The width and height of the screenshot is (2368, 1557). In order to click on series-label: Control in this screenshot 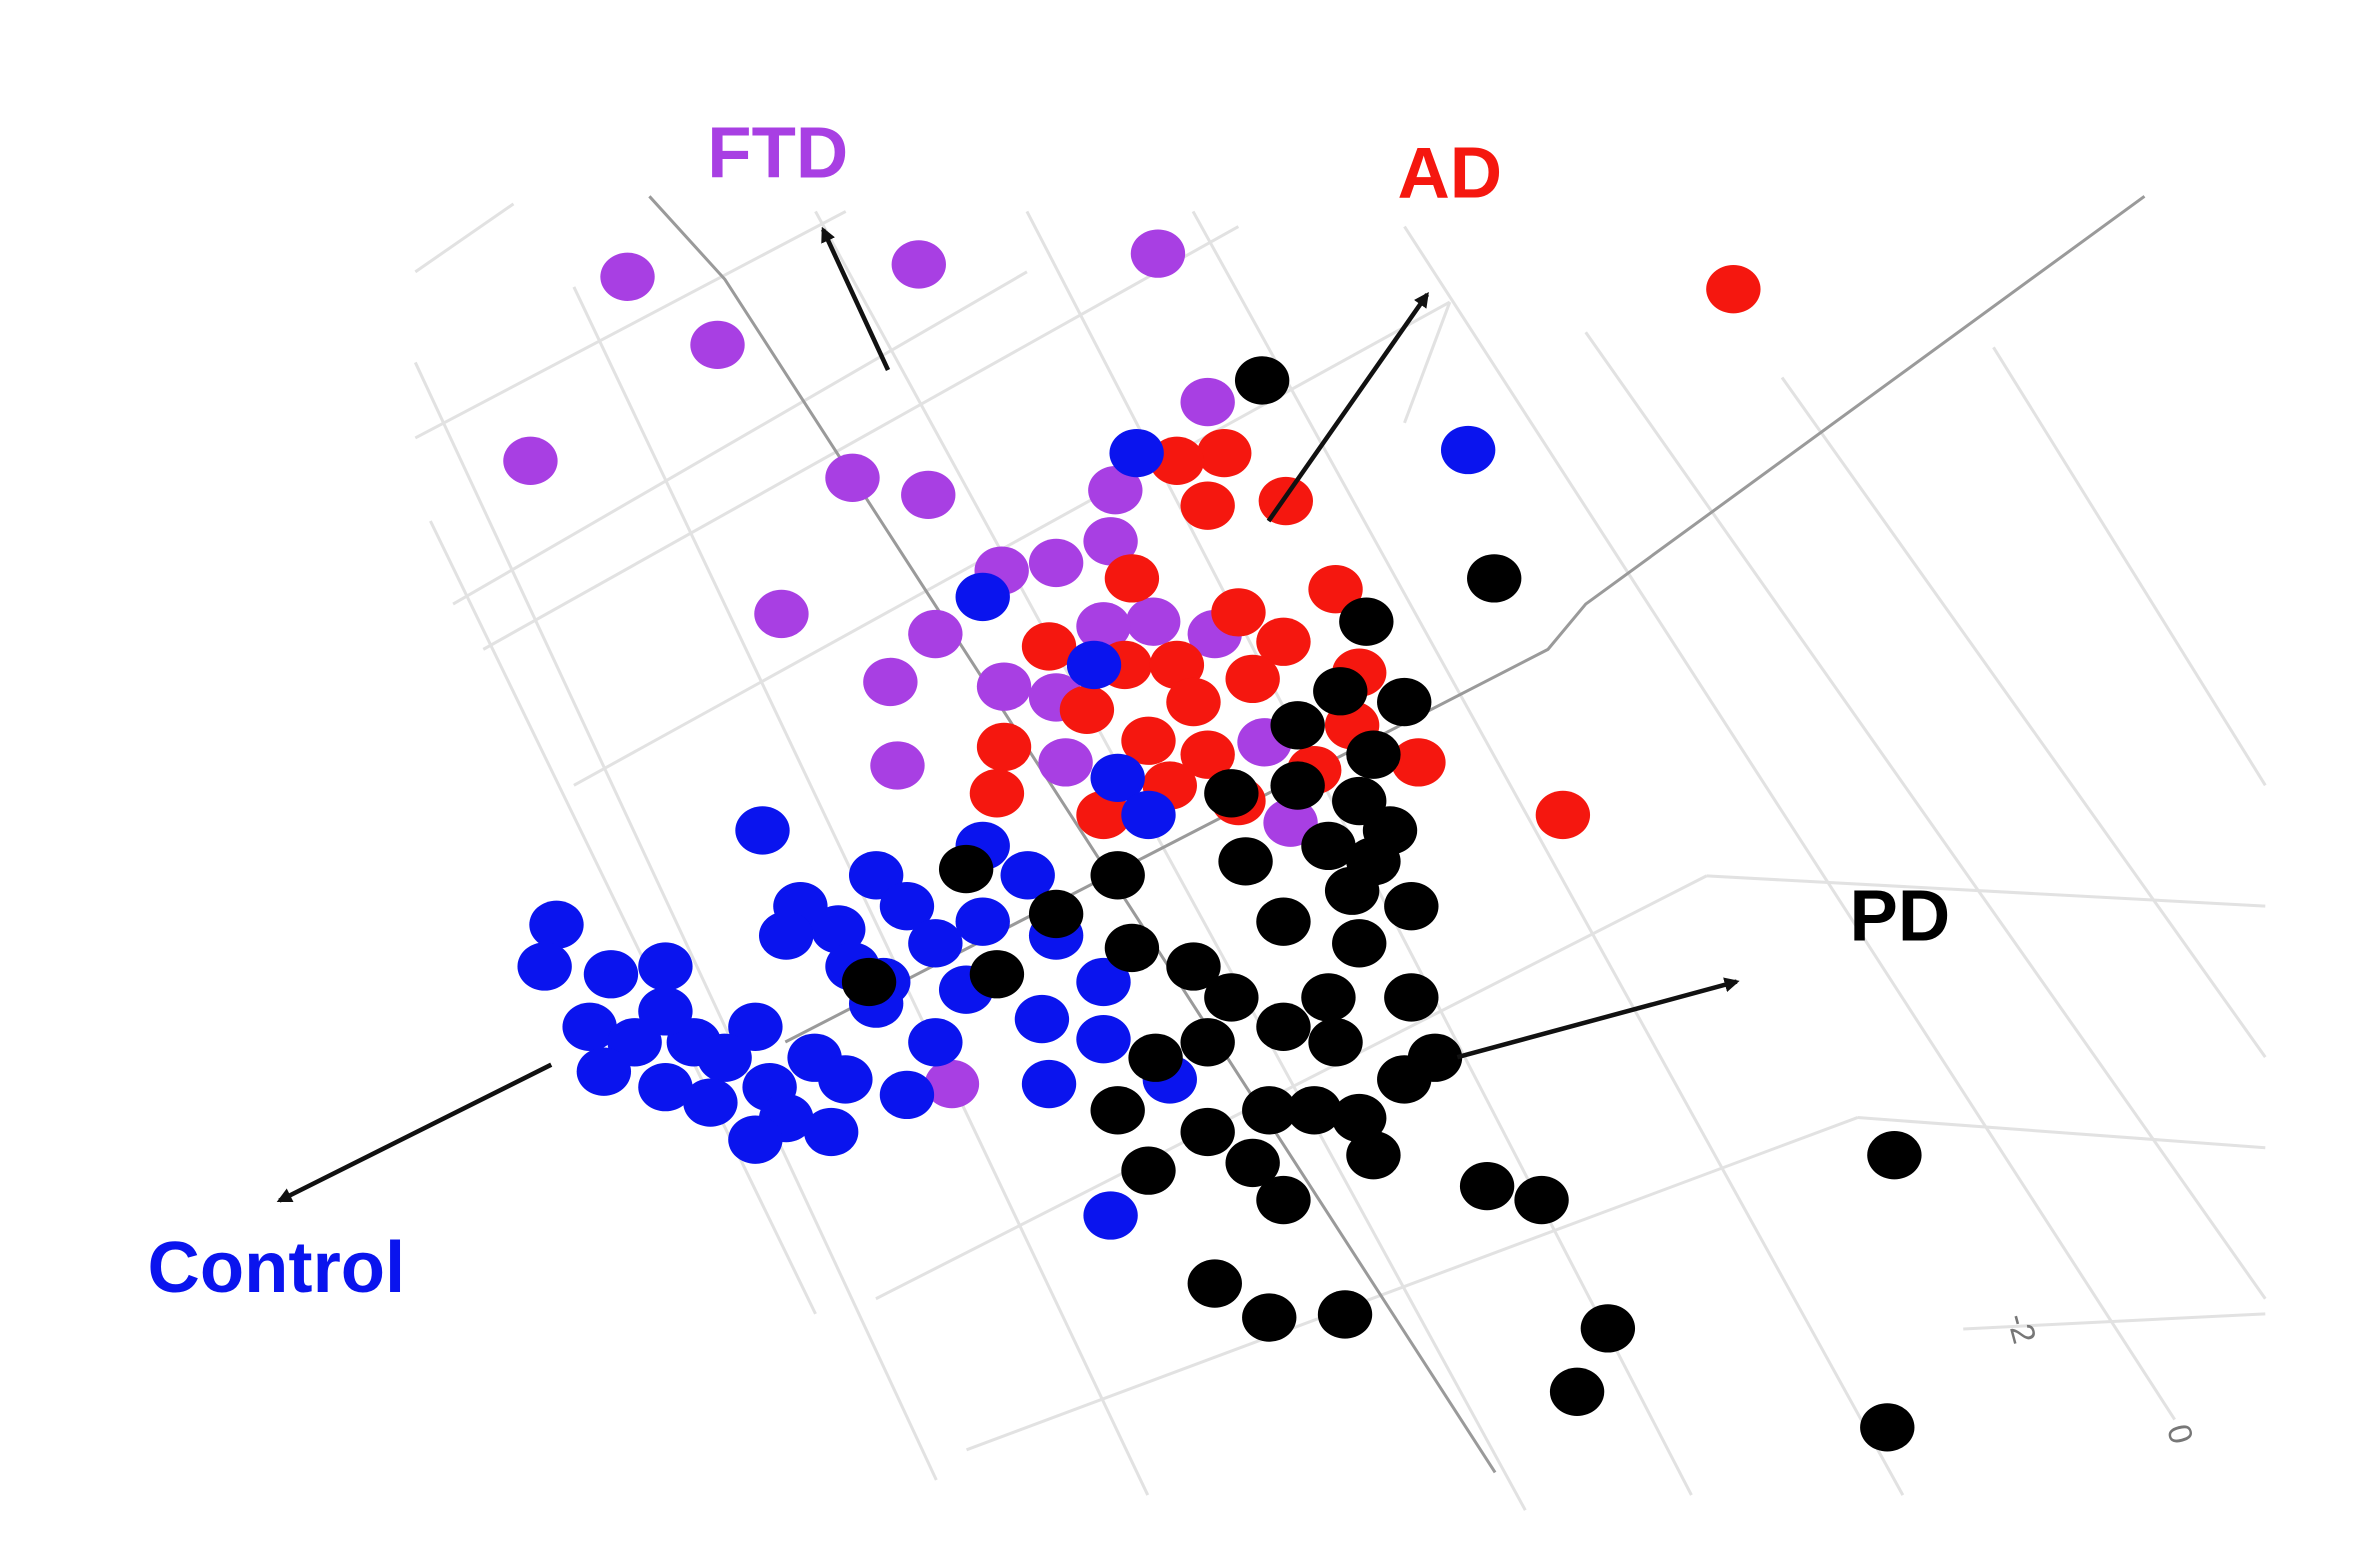, I will do `click(277, 1267)`.